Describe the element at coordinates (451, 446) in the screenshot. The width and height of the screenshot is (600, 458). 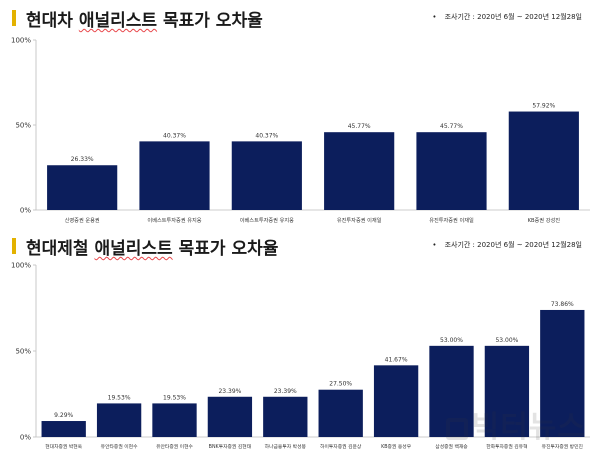
I see `x-tick-label: 삼성증권 백재승` at that location.